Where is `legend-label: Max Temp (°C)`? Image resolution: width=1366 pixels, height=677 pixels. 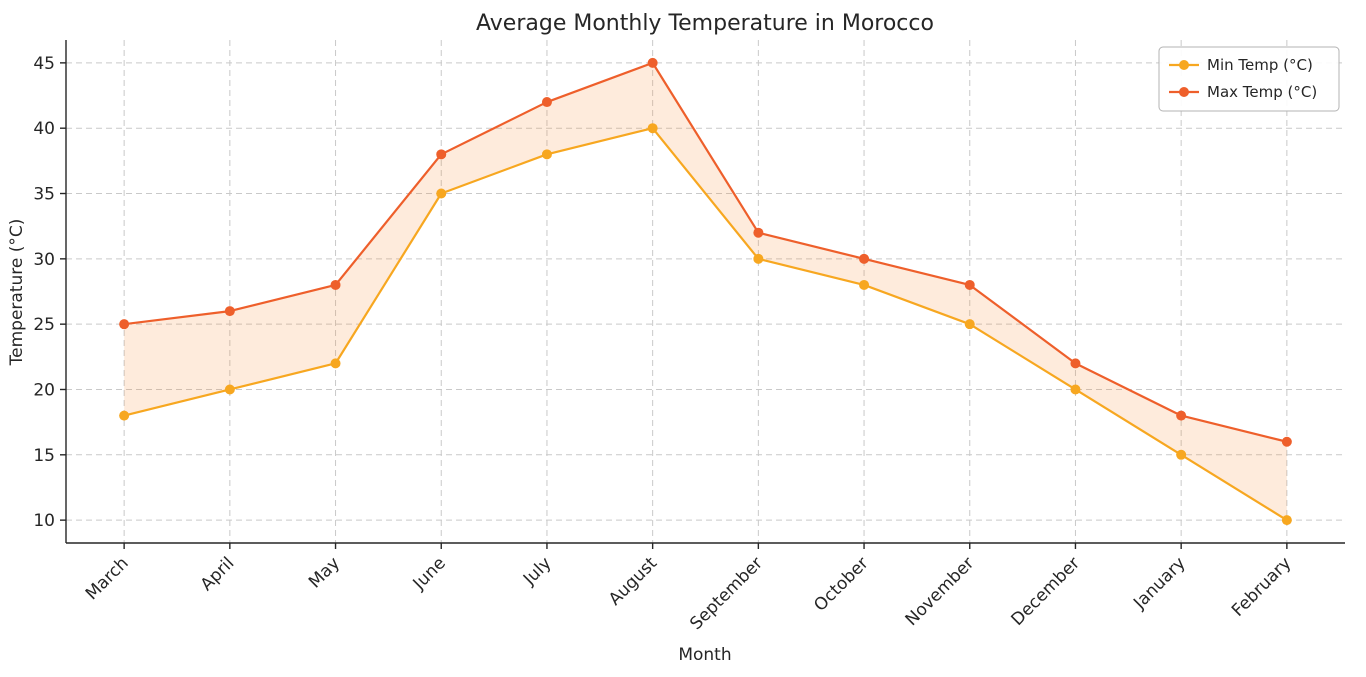
legend-label: Max Temp (°C) is located at coordinates (1262, 92).